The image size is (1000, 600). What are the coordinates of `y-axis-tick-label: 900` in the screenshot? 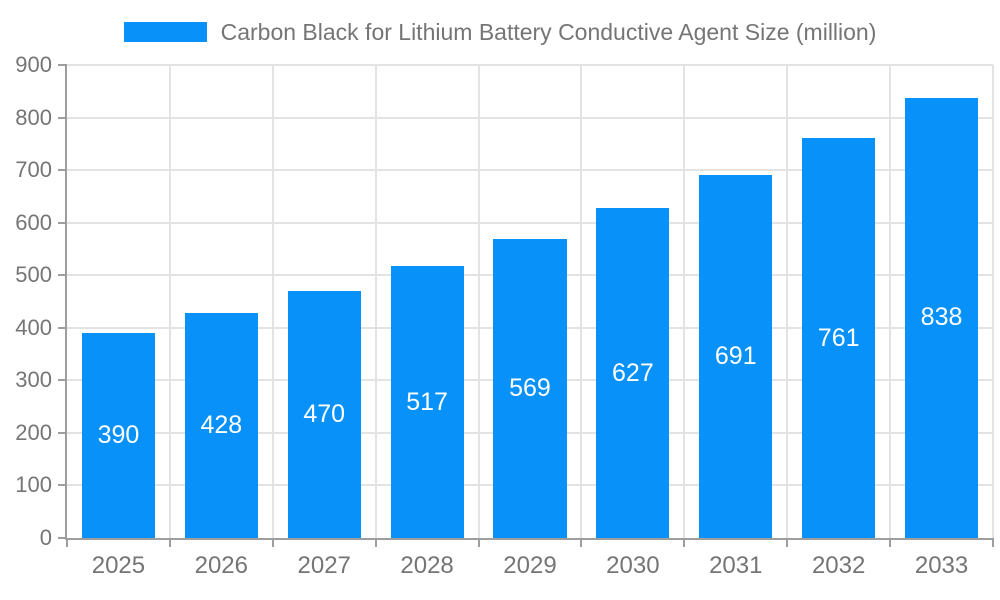 It's located at (33, 64).